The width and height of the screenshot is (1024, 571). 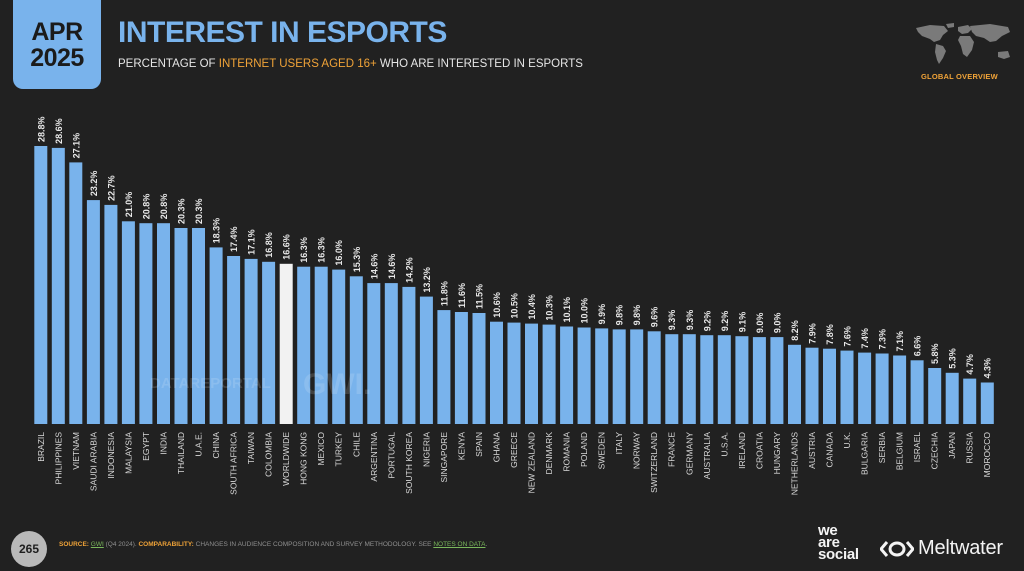 What do you see at coordinates (550, 308) in the screenshot?
I see `data-label: 10.3%` at bounding box center [550, 308].